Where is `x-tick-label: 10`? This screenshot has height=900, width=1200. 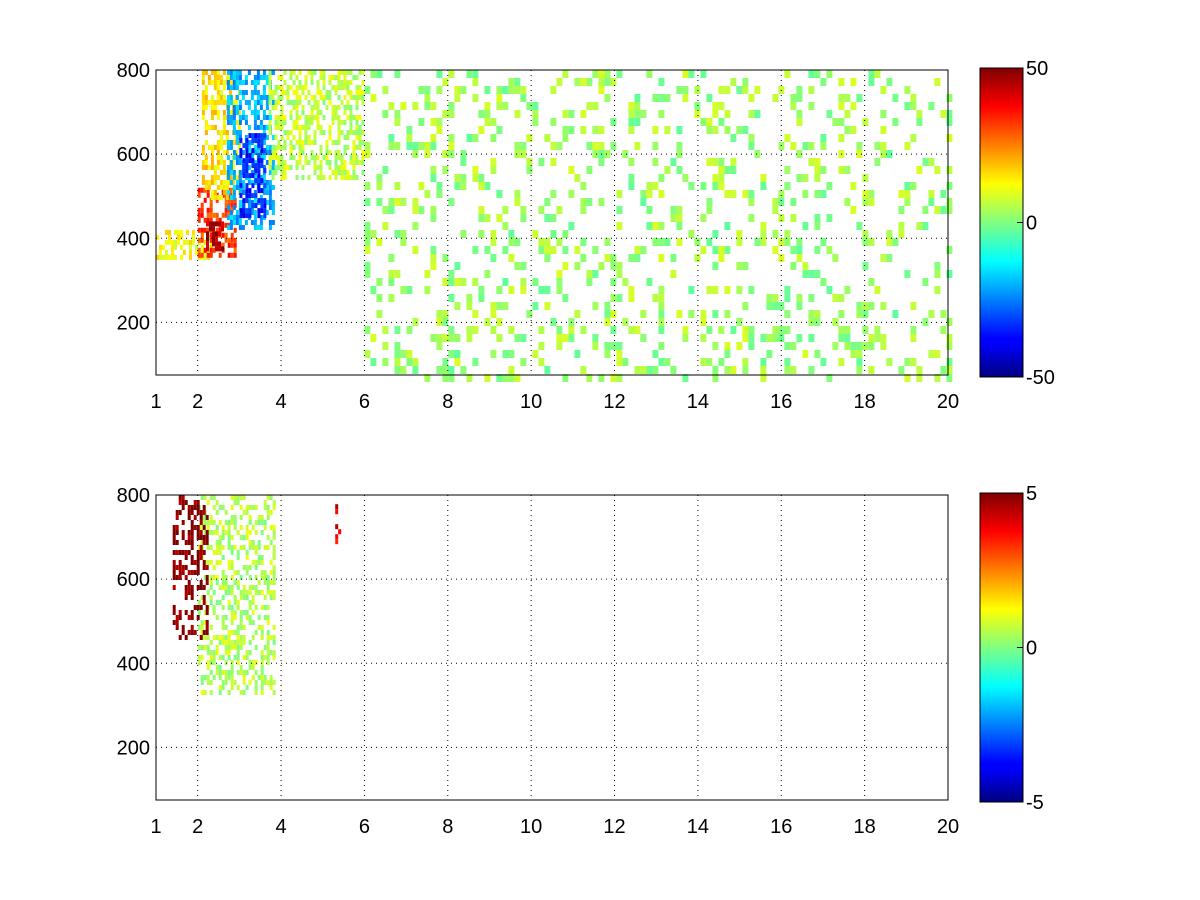
x-tick-label: 10 is located at coordinates (531, 827).